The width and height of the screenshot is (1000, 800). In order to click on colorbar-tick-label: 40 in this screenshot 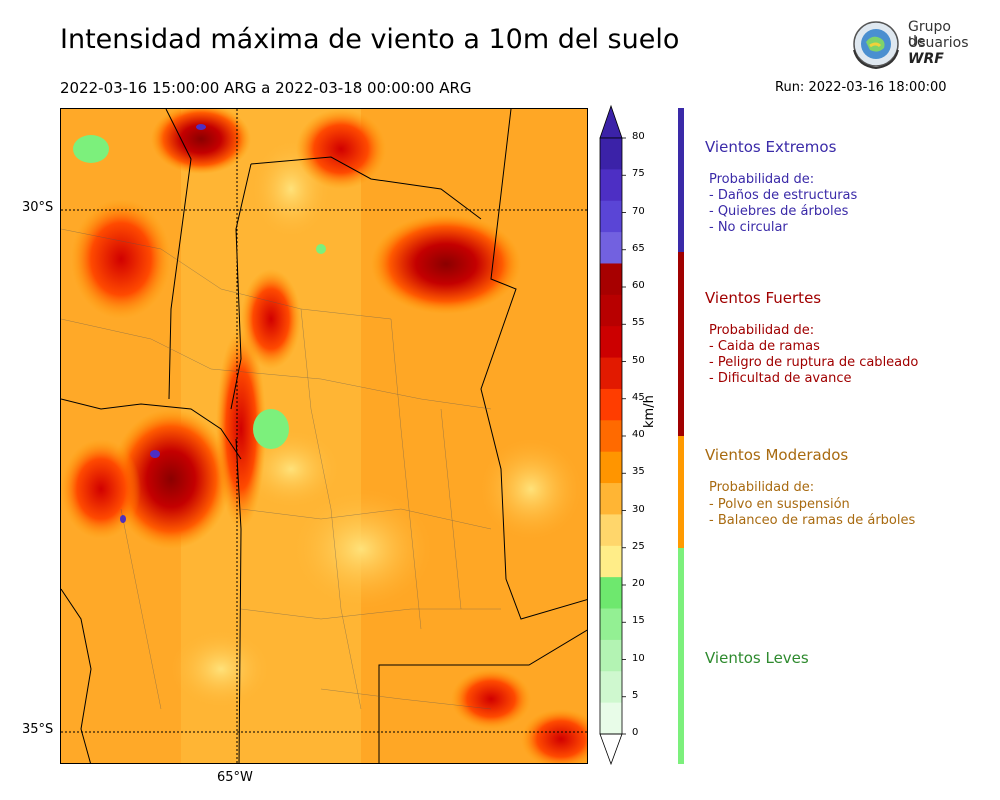, I will do `click(638, 434)`.